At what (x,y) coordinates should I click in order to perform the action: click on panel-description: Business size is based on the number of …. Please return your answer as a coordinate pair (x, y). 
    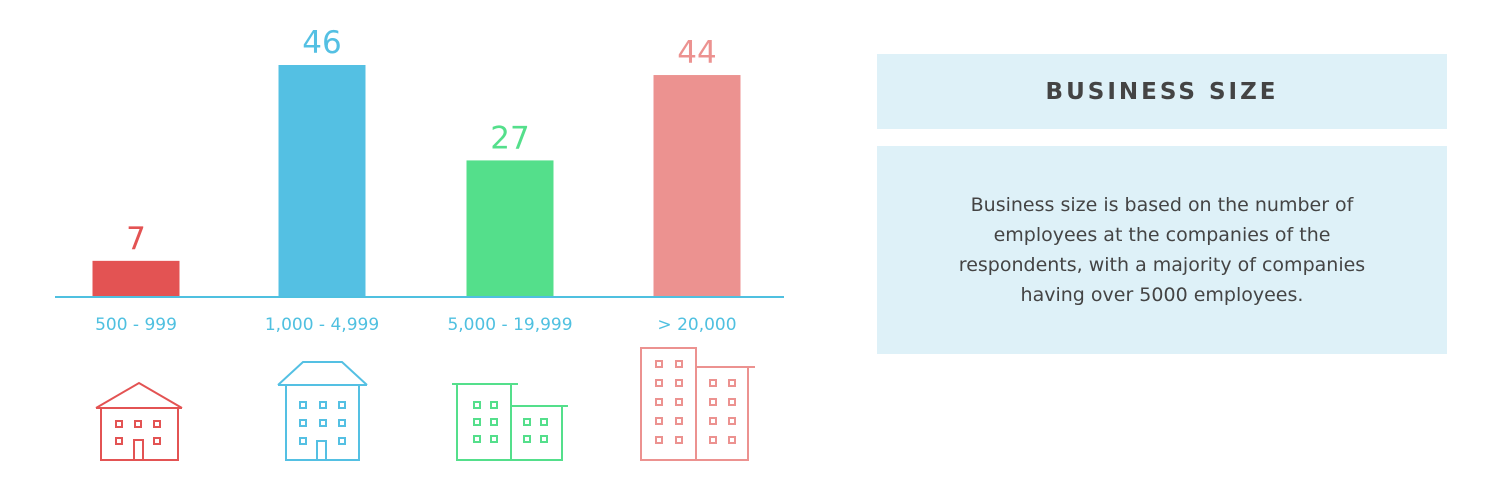
    Looking at the image, I should click on (1162, 250).